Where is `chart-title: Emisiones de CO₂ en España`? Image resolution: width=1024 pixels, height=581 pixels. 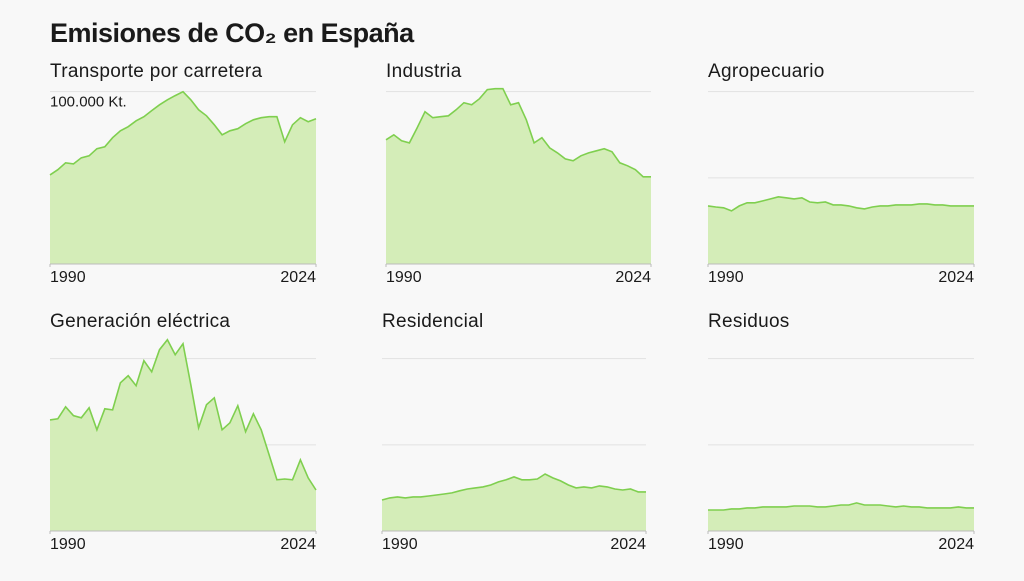
chart-title: Emisiones de CO₂ en España is located at coordinates (232, 33).